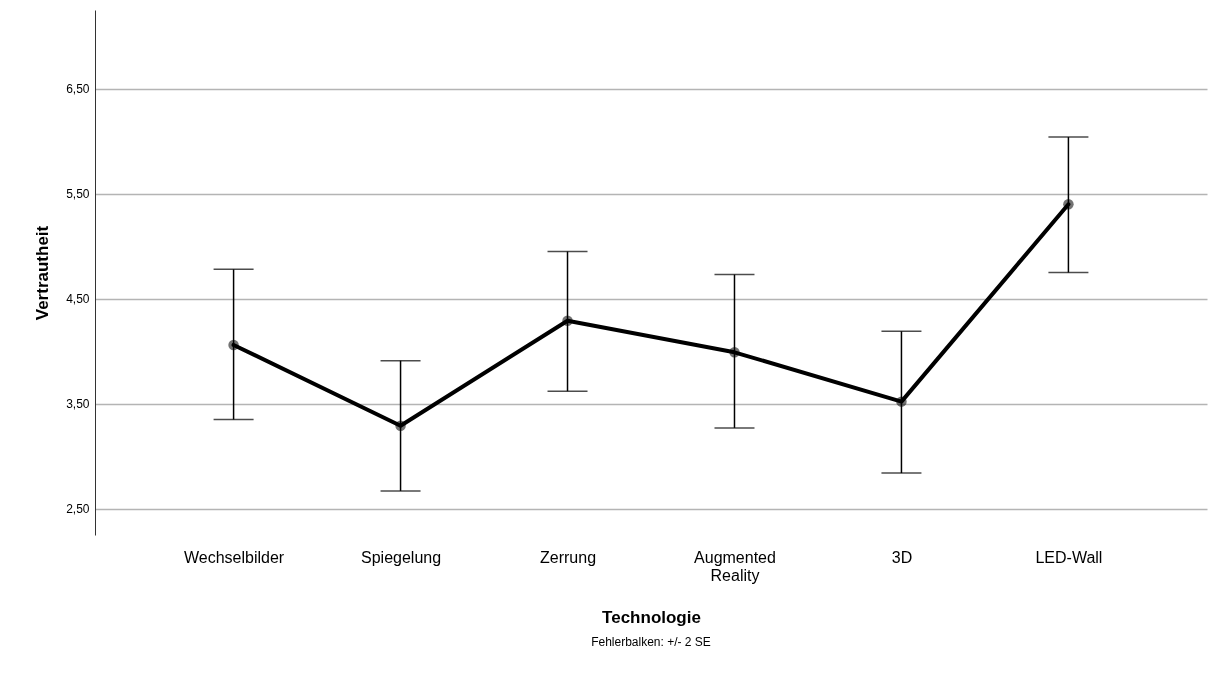 The height and width of the screenshot is (686, 1224). I want to click on text: Fehlerbalken: +/- 2 SE, so click(651, 642).